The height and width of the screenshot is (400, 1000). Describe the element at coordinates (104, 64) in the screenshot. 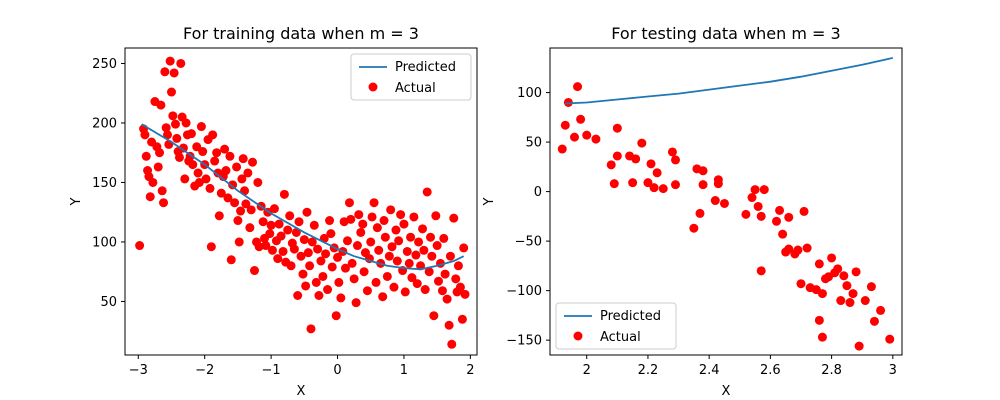

I see `y-tick-label: 250` at that location.